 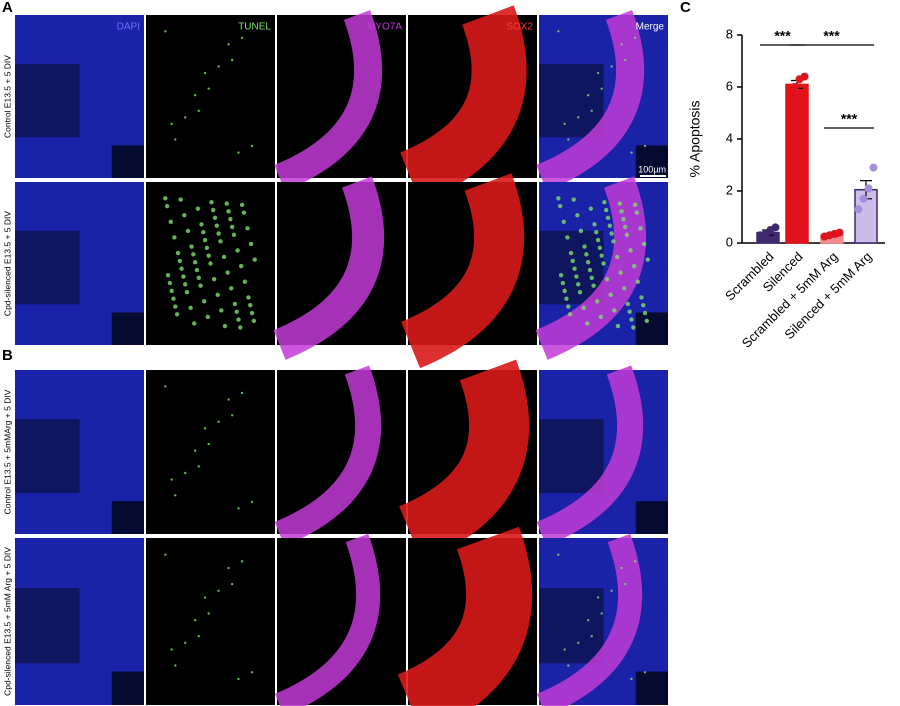 What do you see at coordinates (797, 163) in the screenshot?
I see `bar` at bounding box center [797, 163].